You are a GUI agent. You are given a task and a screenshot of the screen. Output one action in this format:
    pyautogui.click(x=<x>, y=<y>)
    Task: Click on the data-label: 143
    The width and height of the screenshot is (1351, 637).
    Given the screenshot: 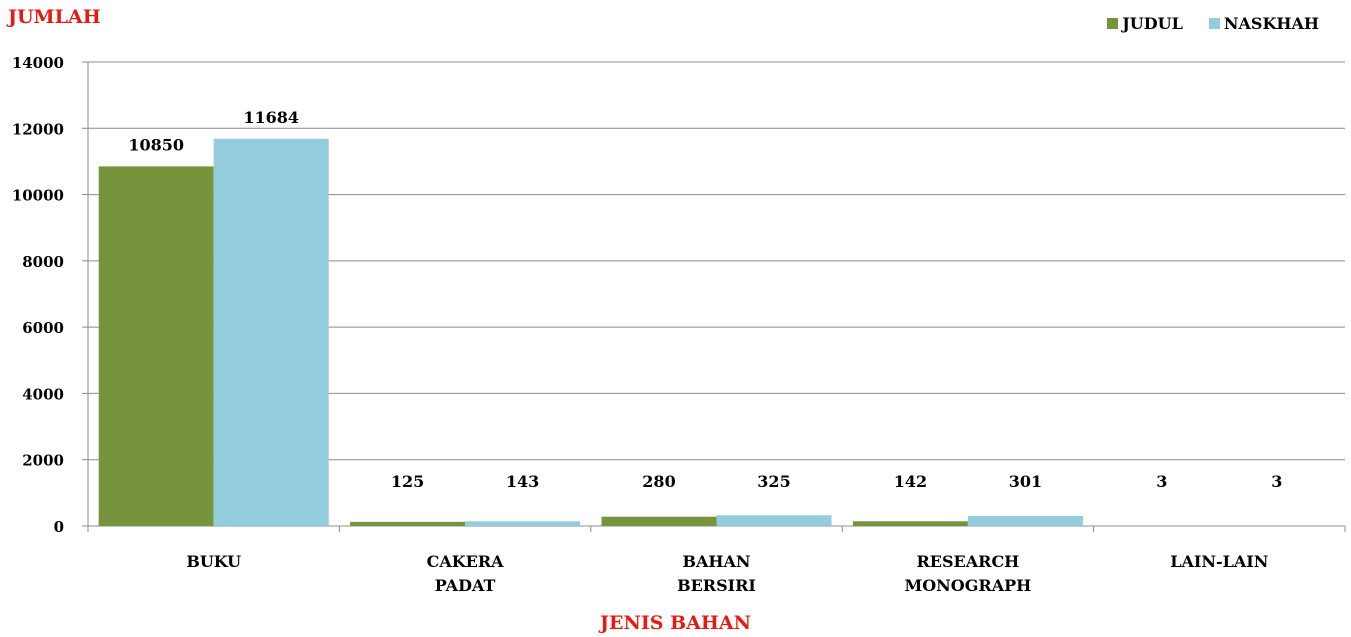 What is the action you would take?
    pyautogui.click(x=522, y=481)
    